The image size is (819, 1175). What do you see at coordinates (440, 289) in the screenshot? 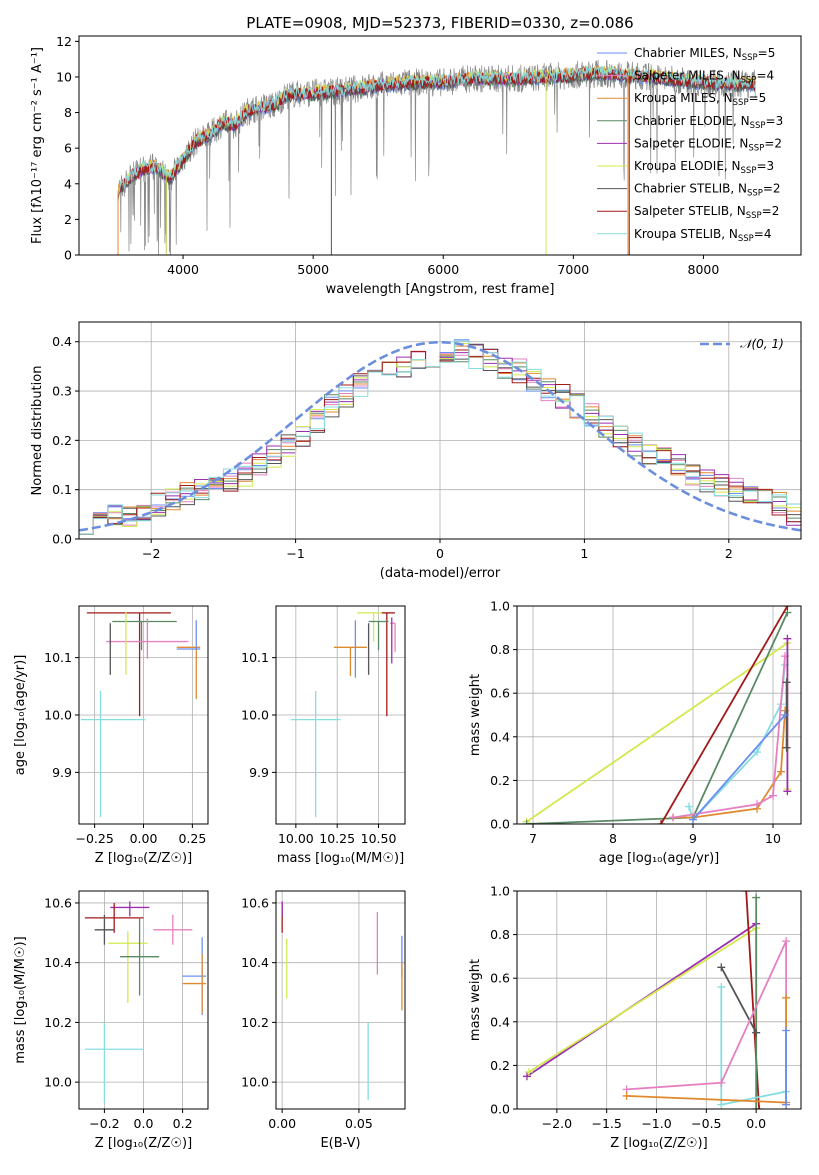
I see `x-axis-label: wavelength [Angstrom, rest frame]` at bounding box center [440, 289].